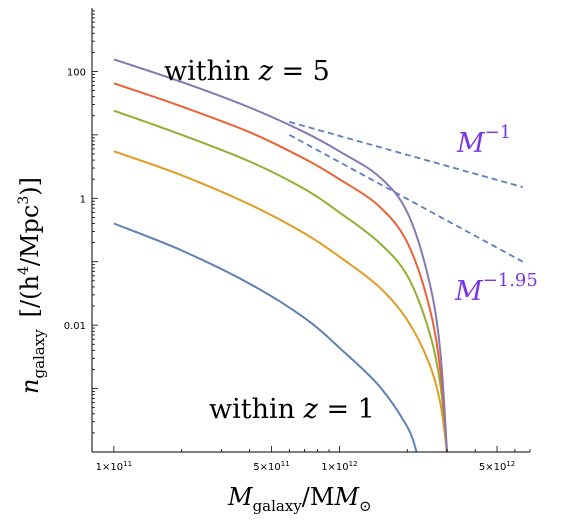 The width and height of the screenshot is (575, 520). Describe the element at coordinates (114, 466) in the screenshot. I see `x-tick-label: 1×1011` at that location.